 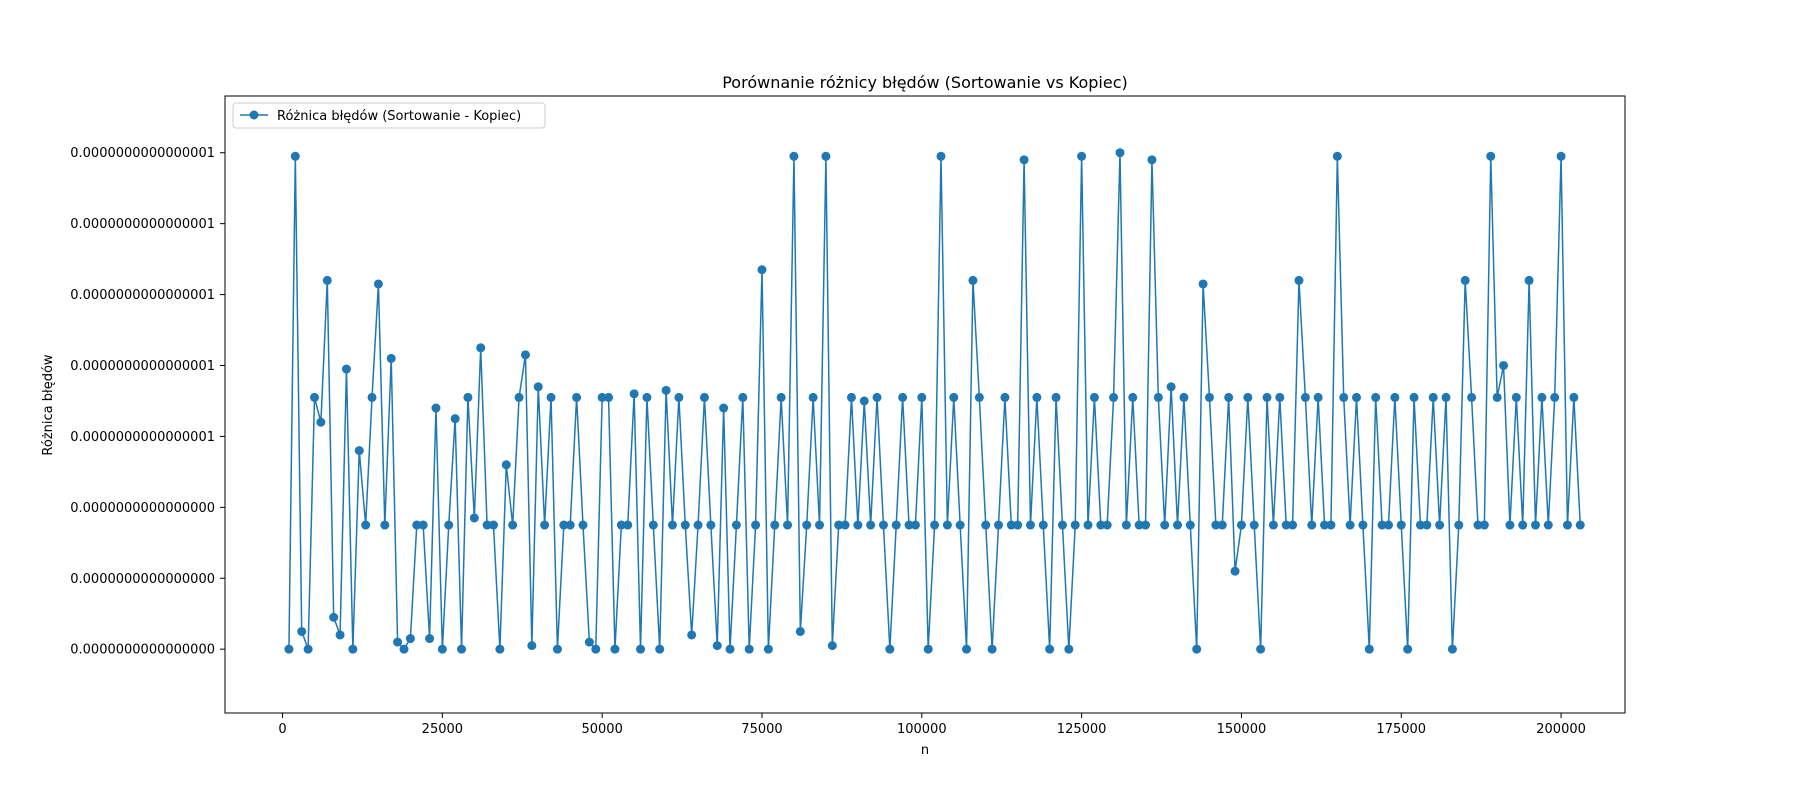 What do you see at coordinates (254, 115) in the screenshot?
I see `legend-marker-swatch` at bounding box center [254, 115].